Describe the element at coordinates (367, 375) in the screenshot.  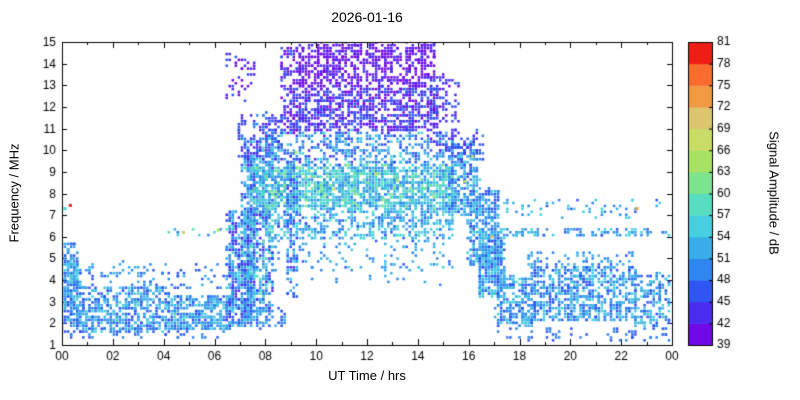
I see `x-axis-label: UT Time / hrs` at that location.